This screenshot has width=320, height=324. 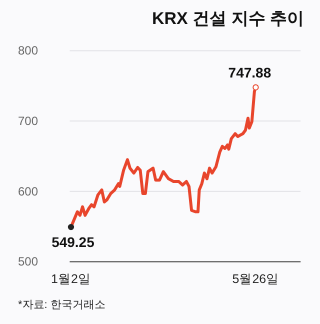 What do you see at coordinates (28, 51) in the screenshot?
I see `y-tick-label: 800` at bounding box center [28, 51].